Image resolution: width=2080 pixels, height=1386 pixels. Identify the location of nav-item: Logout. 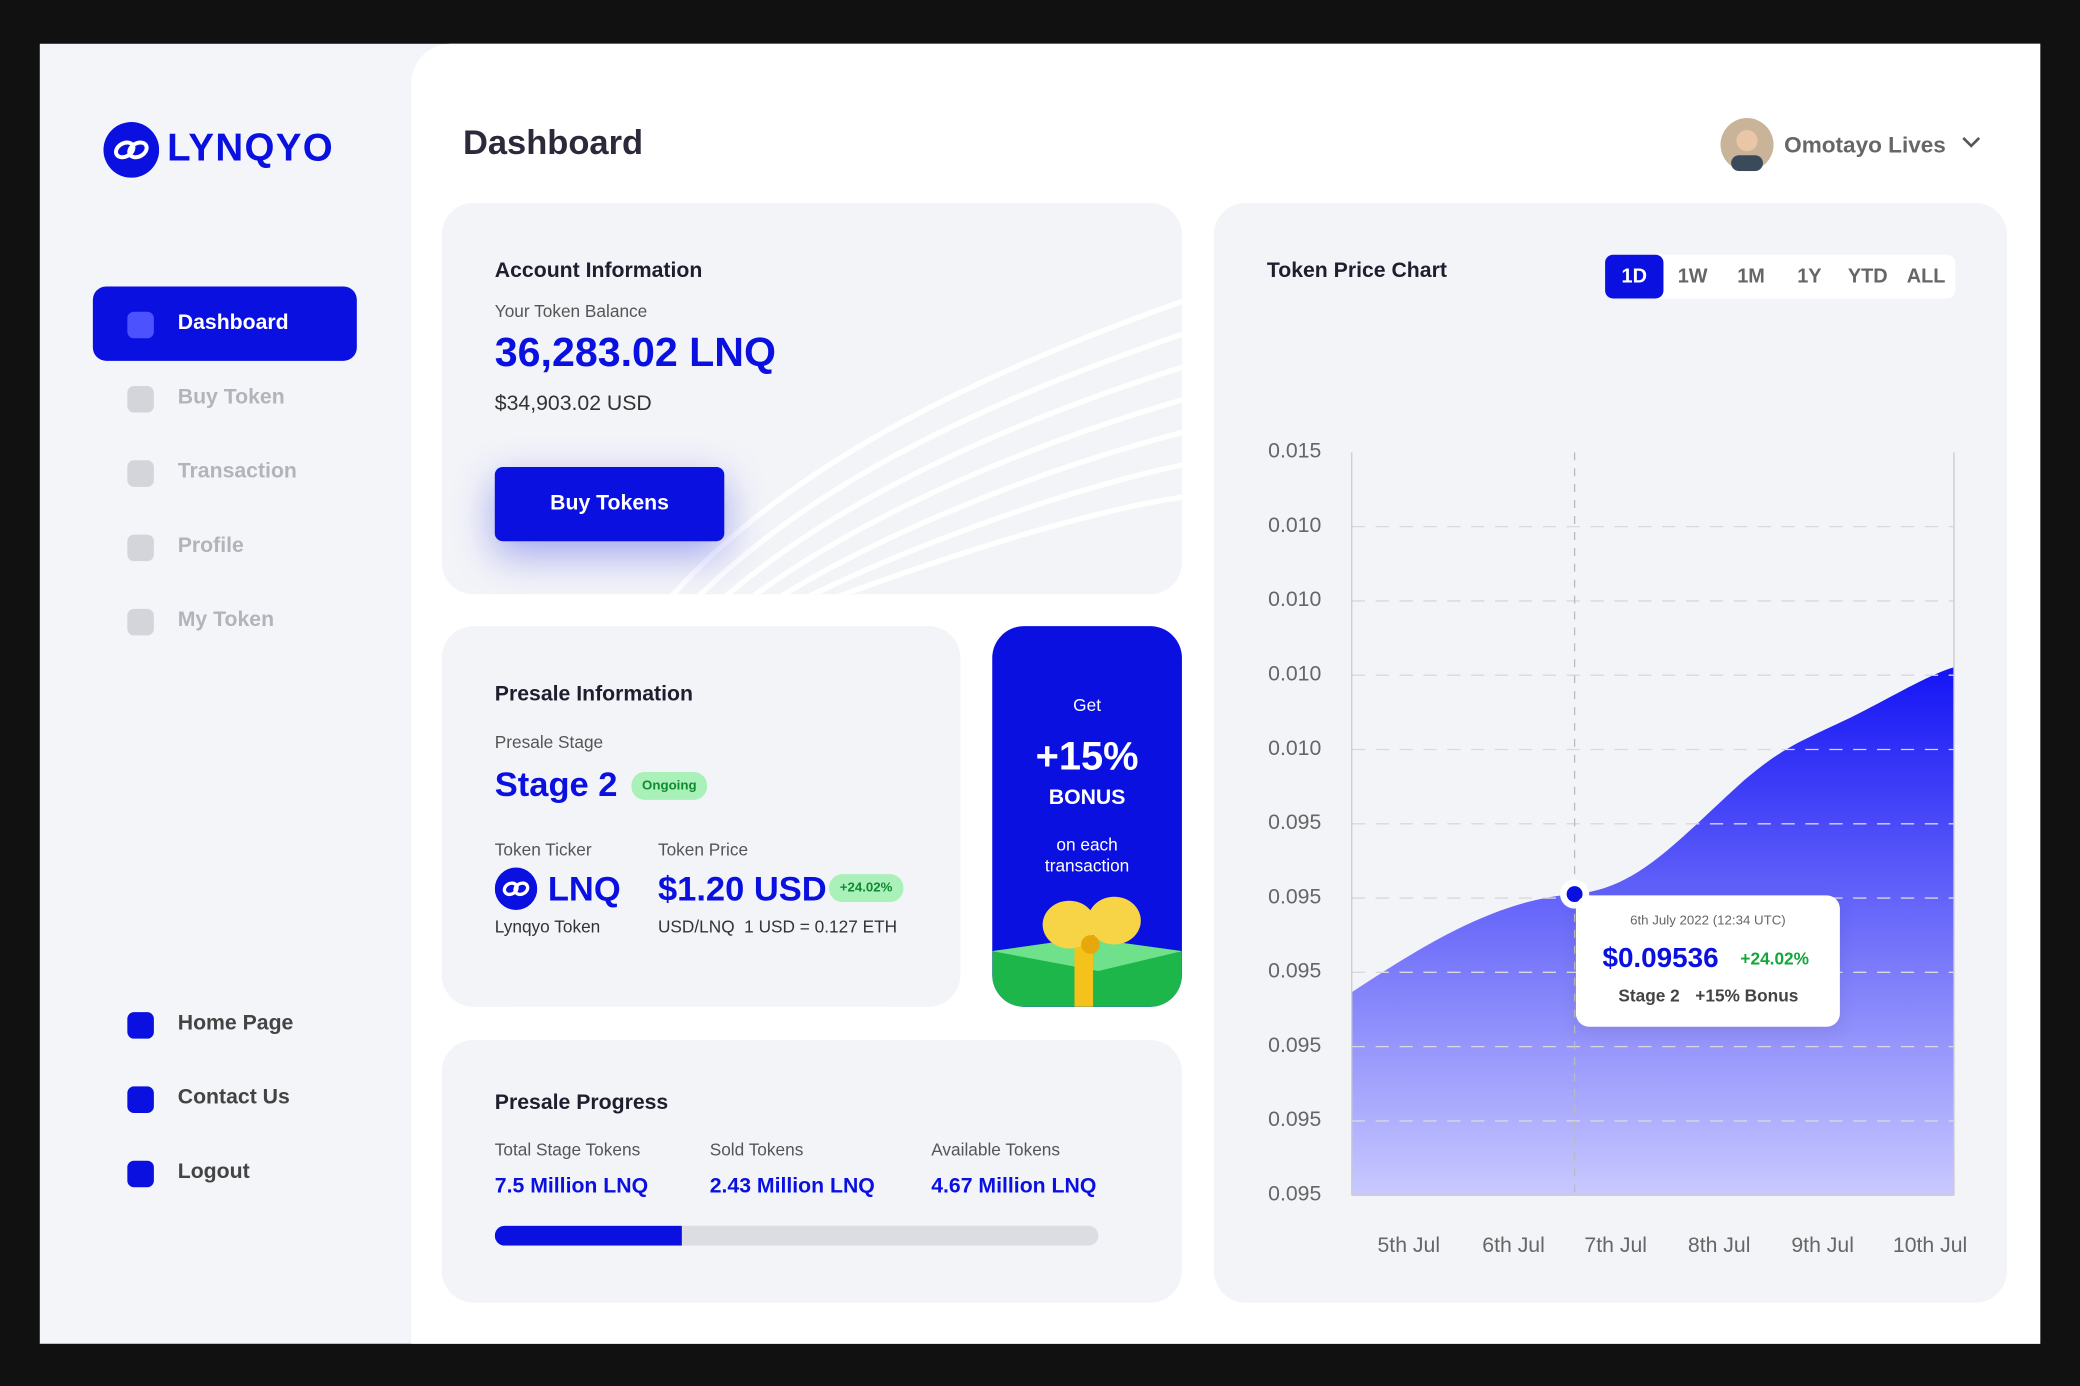
(213, 1172).